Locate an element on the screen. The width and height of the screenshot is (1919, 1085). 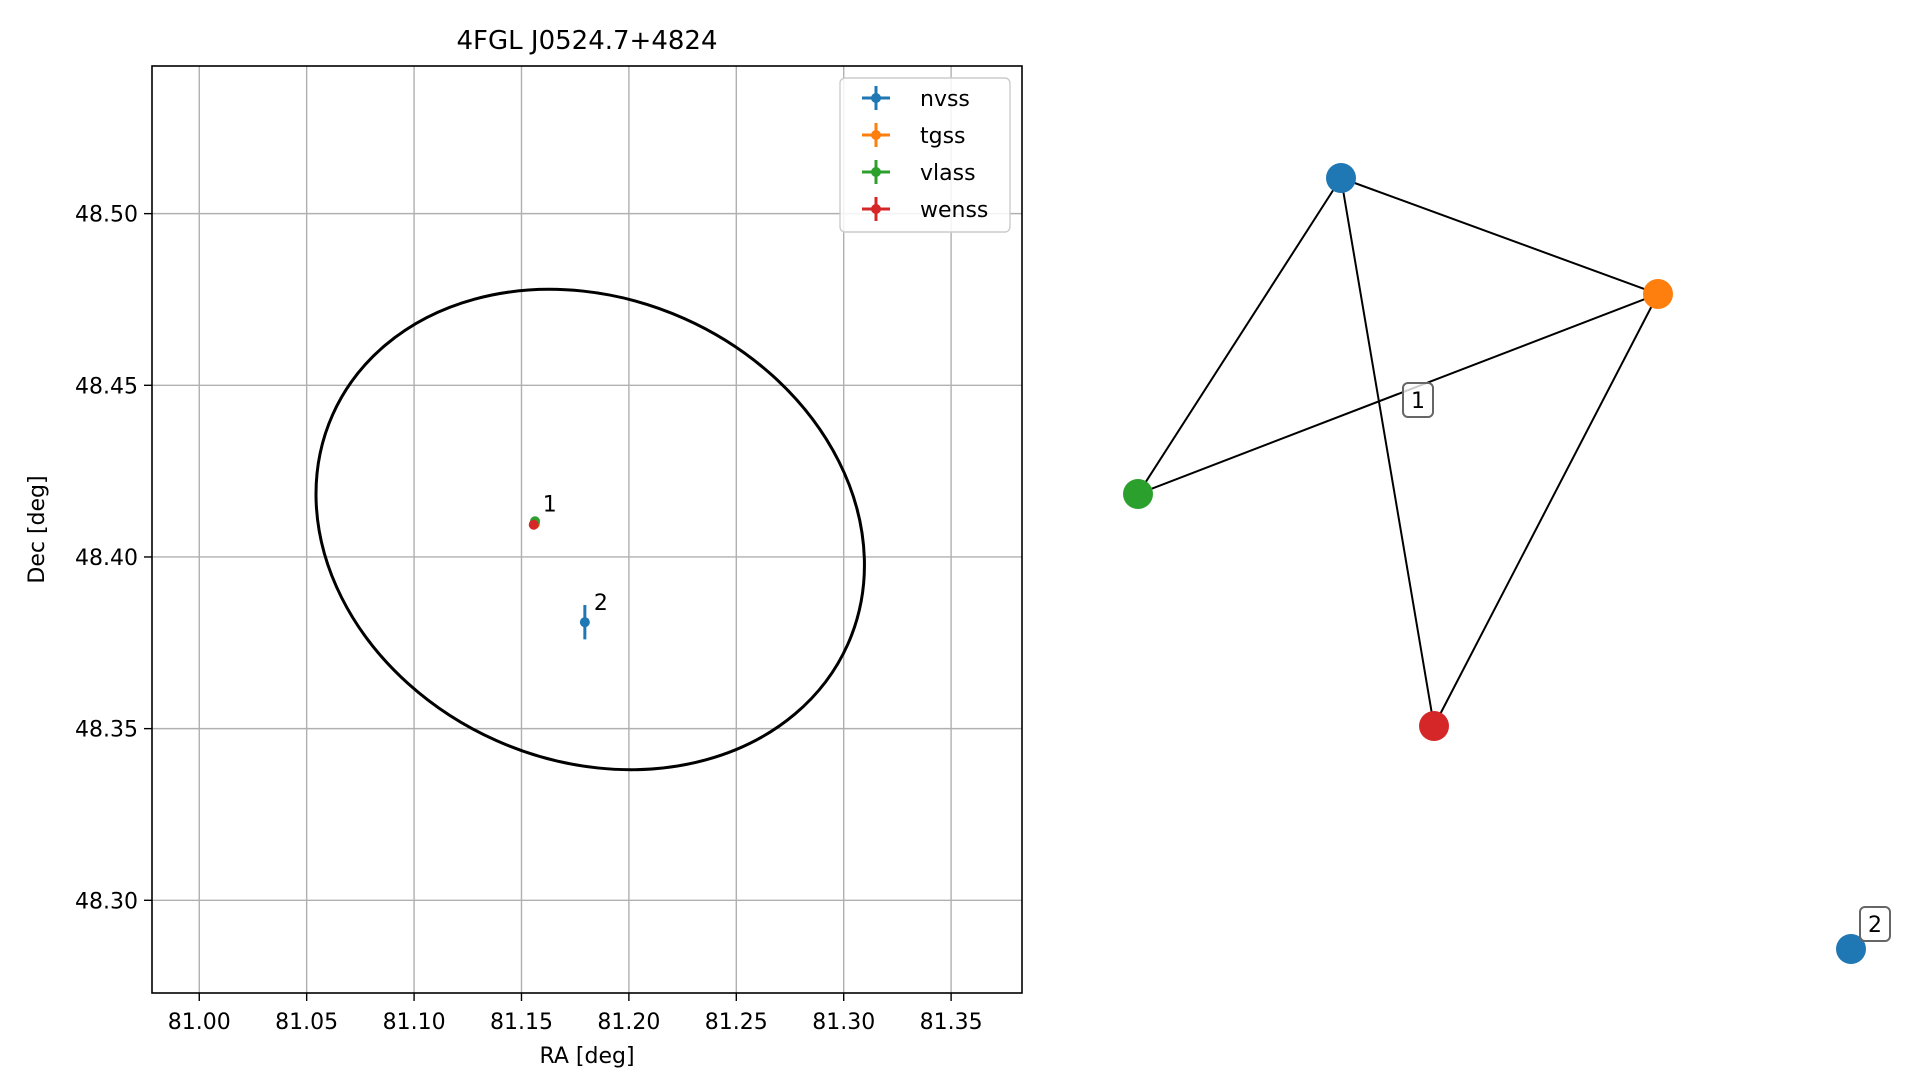
y-tick-label: 48.35 is located at coordinates (106, 730).